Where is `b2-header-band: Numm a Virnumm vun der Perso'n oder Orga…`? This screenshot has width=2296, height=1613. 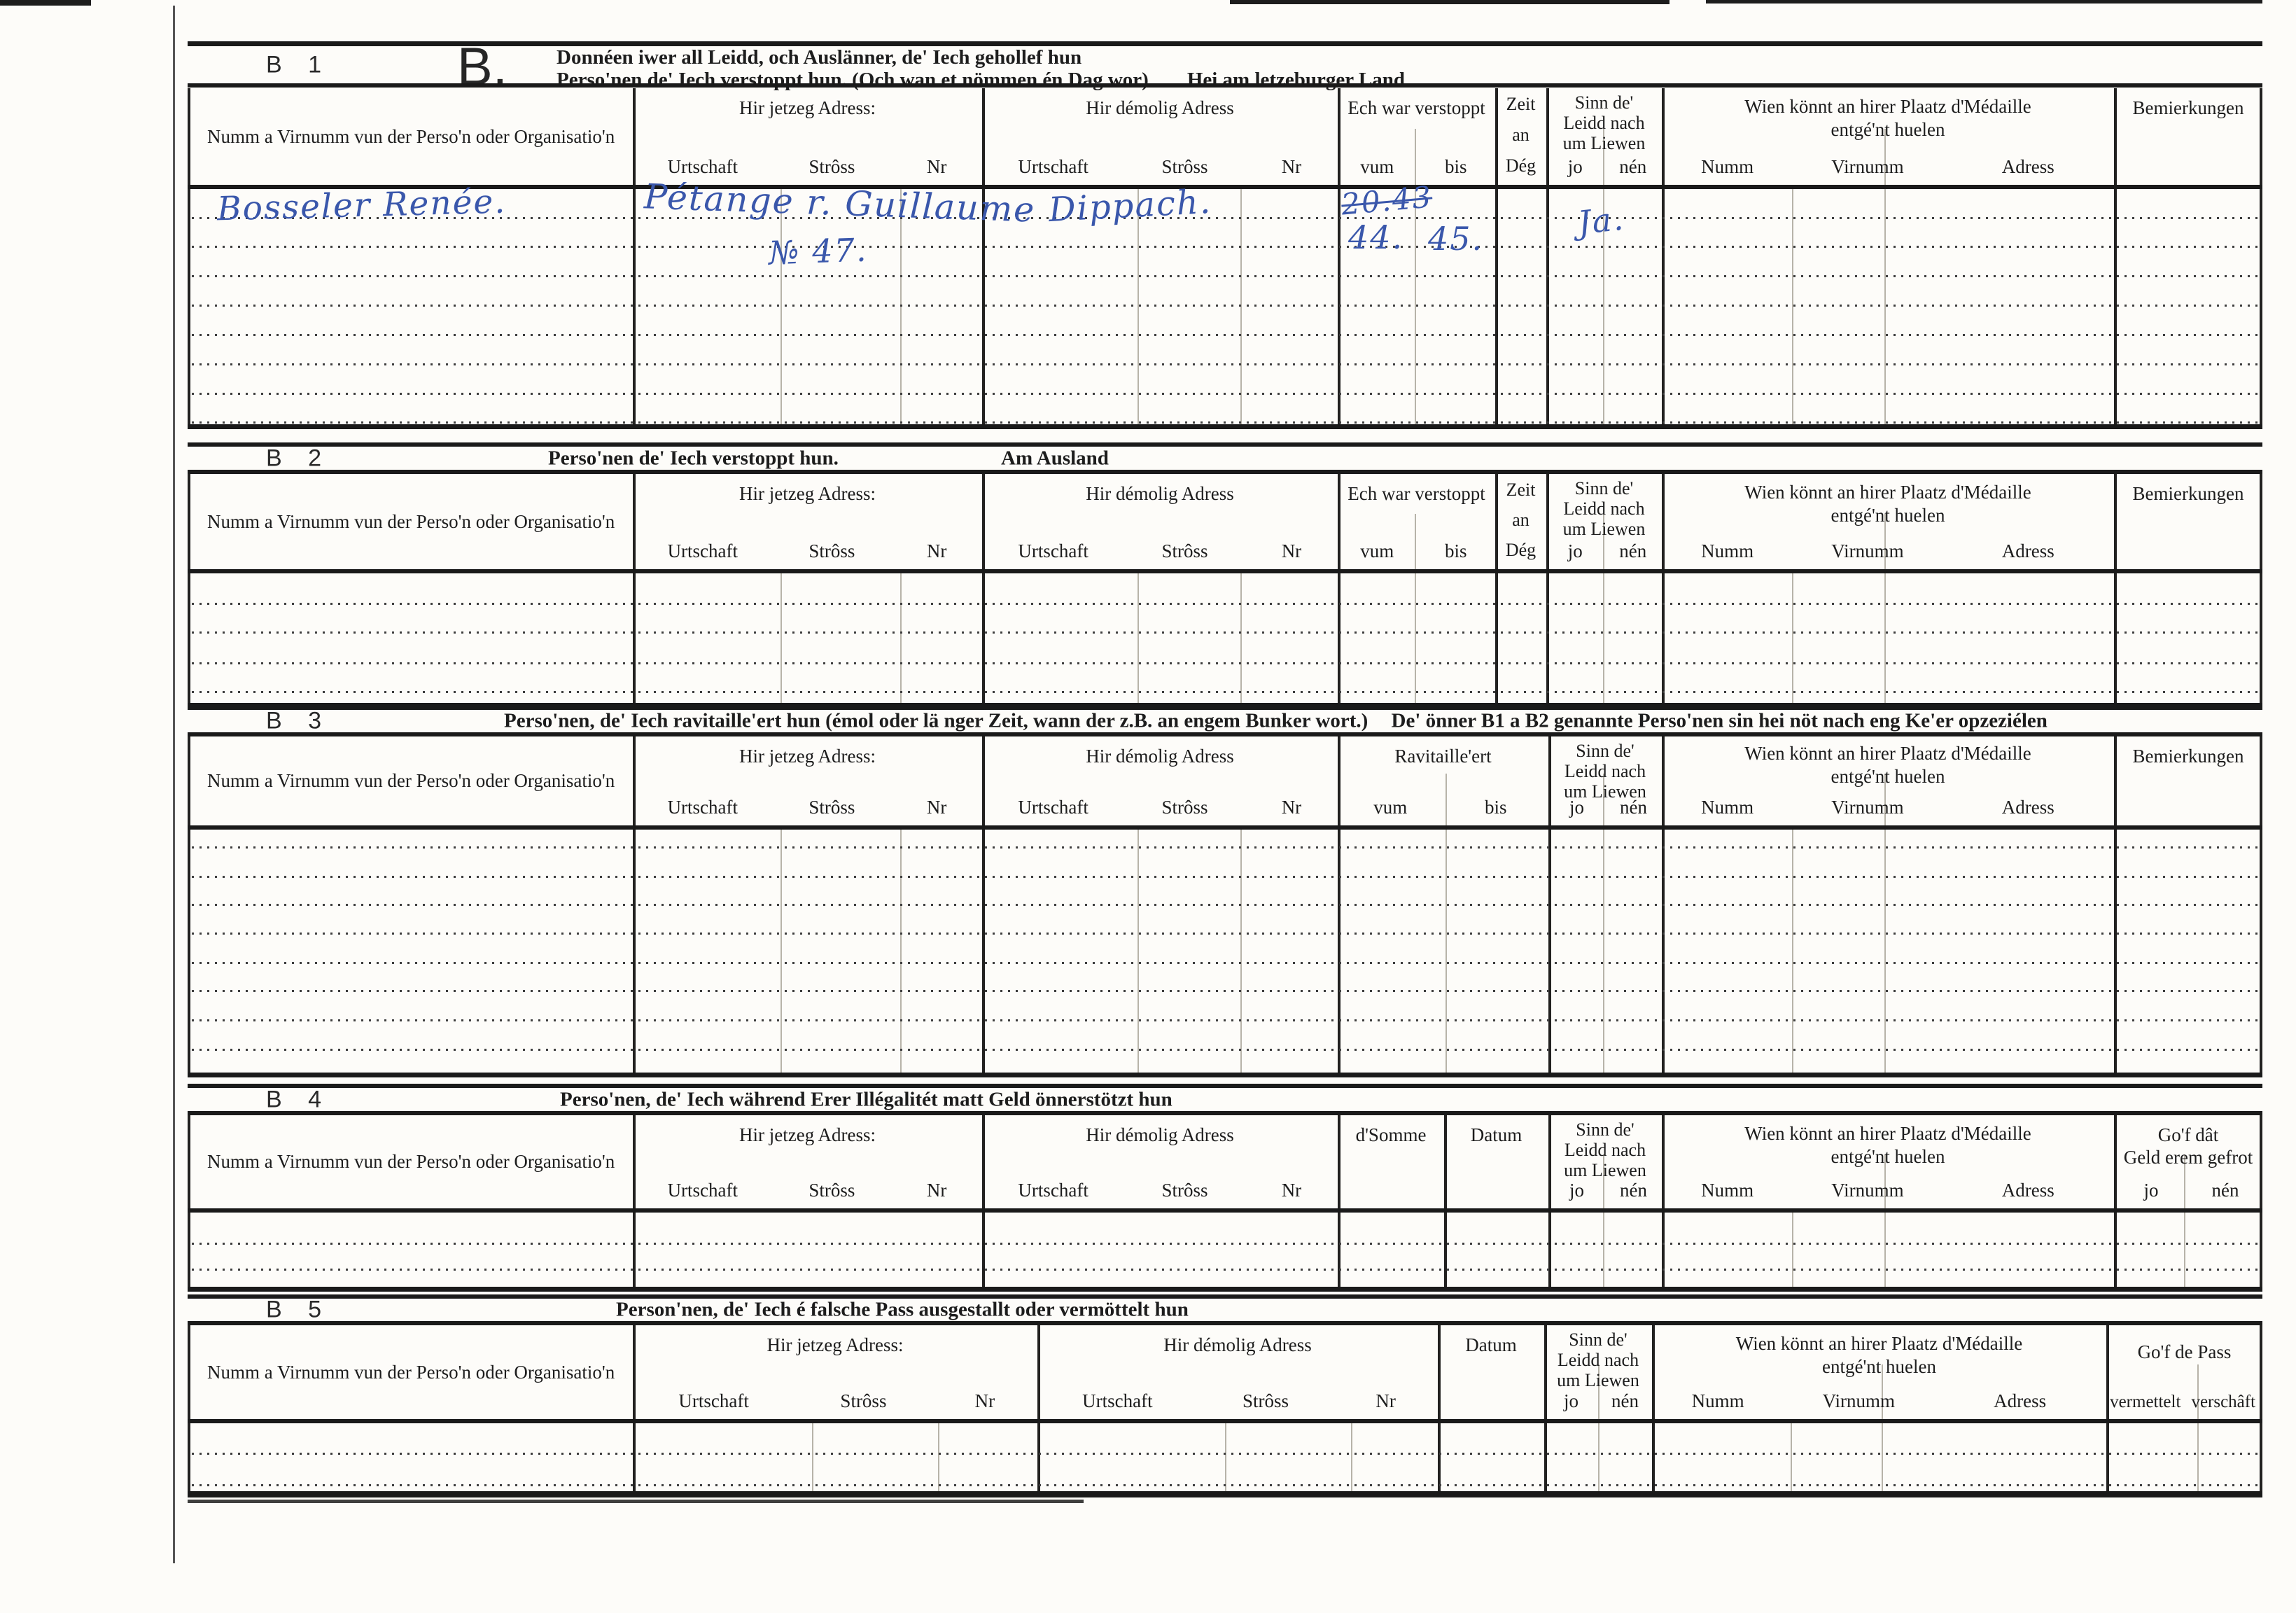 b2-header-band: Numm a Virnumm vun der Perso'n oder Orga… is located at coordinates (1225, 521).